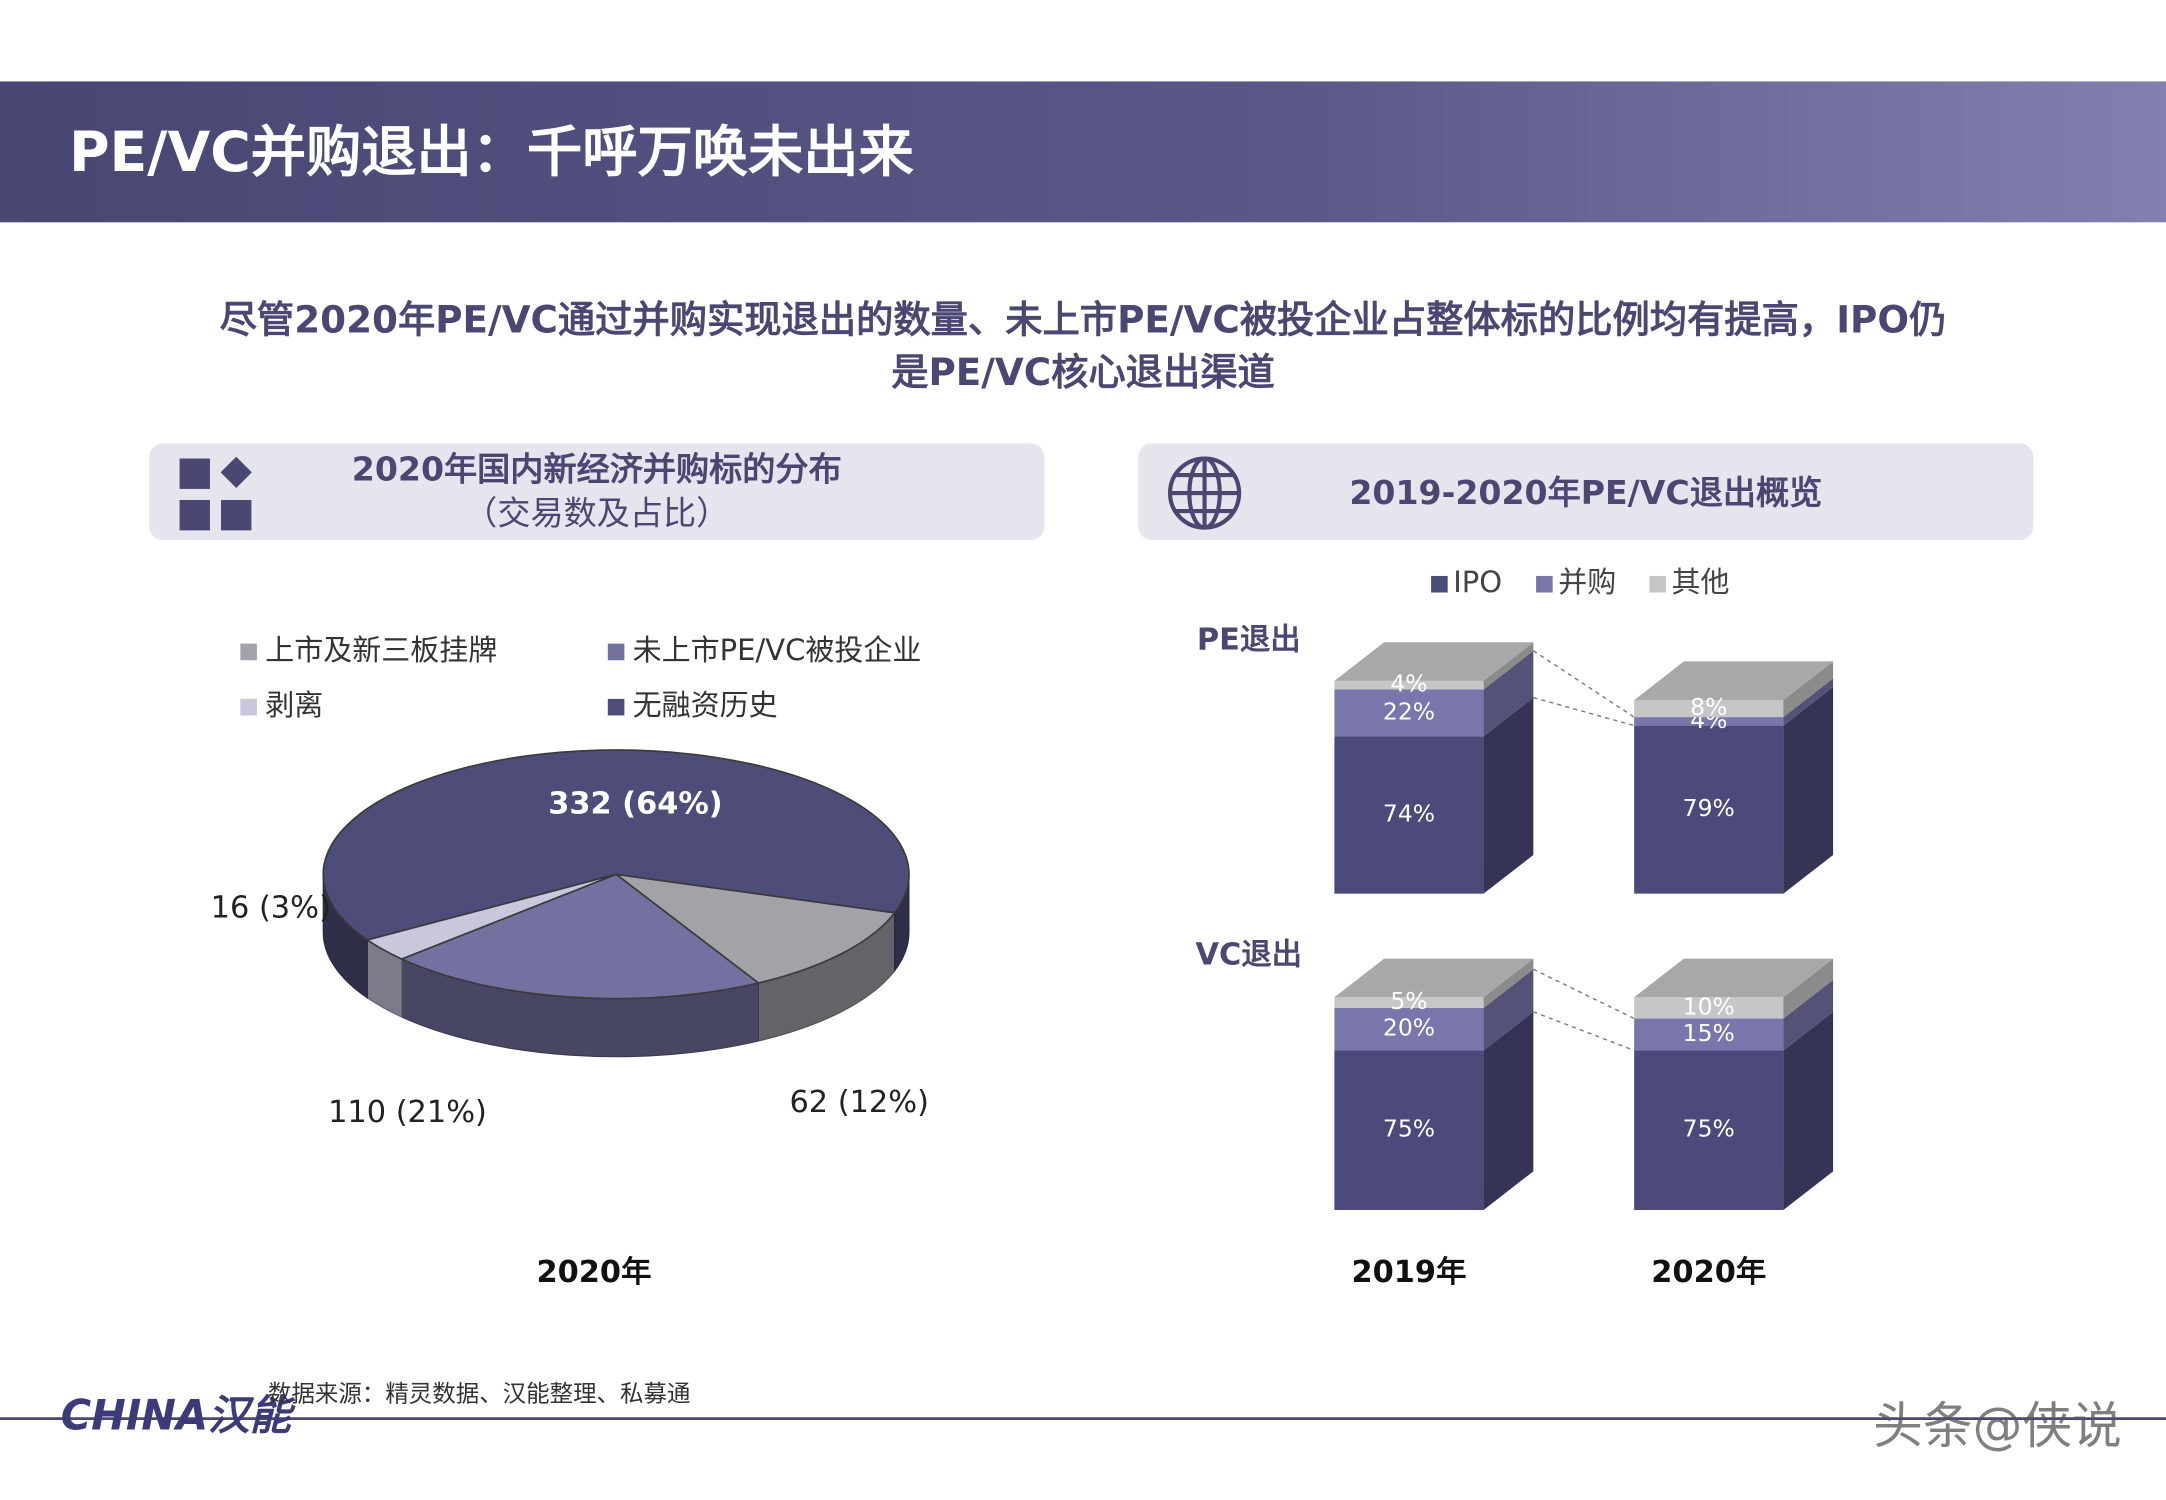 The width and height of the screenshot is (2166, 1500). What do you see at coordinates (1083, 372) in the screenshot?
I see `subtitle: 是PE/VC核心退出渠道` at bounding box center [1083, 372].